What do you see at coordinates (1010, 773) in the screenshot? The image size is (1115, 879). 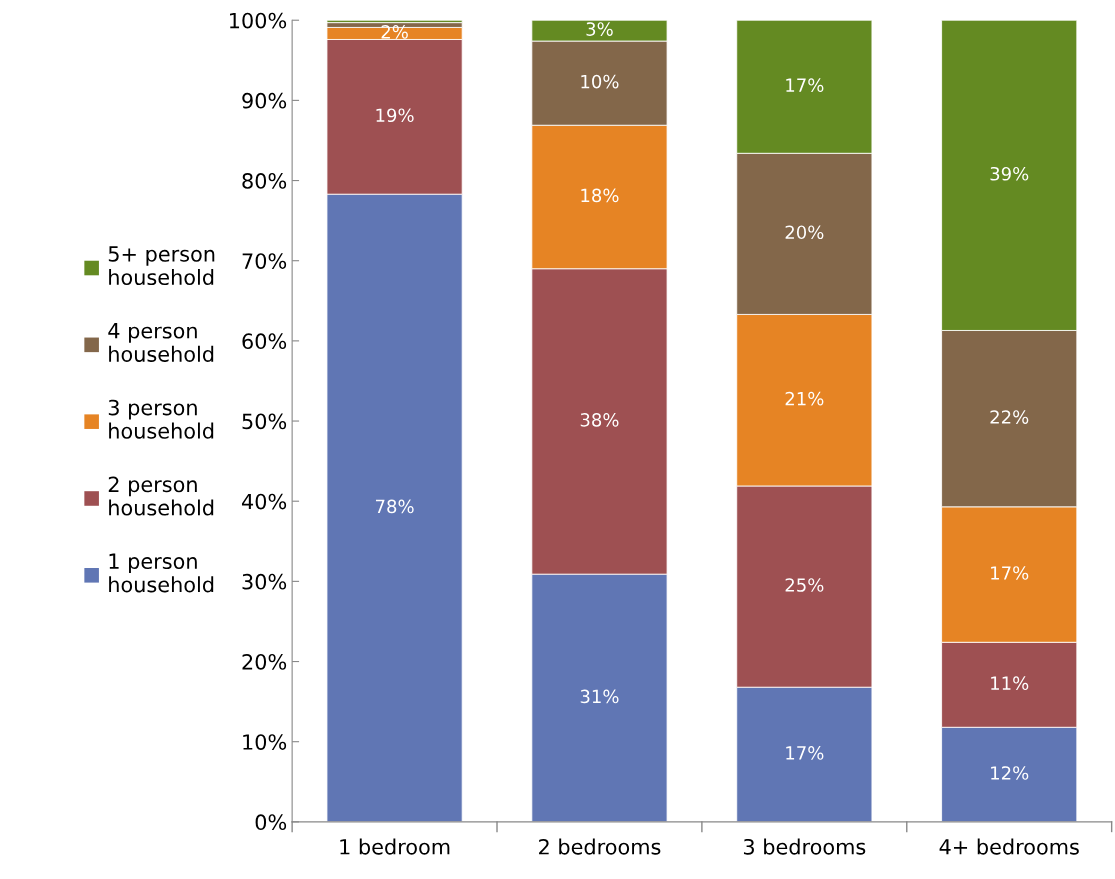 I see `data-label: 12%` at bounding box center [1010, 773].